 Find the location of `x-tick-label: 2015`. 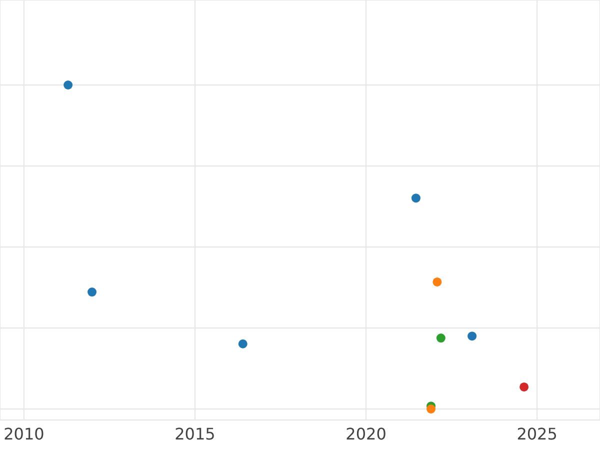

x-tick-label: 2015 is located at coordinates (195, 434).